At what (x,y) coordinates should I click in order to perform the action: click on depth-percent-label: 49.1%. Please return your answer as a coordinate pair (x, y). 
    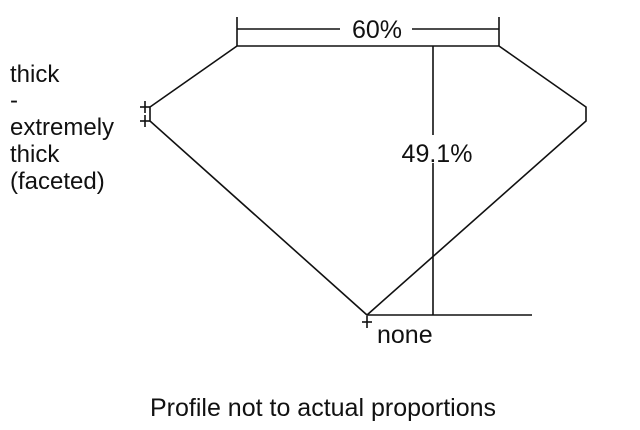
    Looking at the image, I should click on (437, 154).